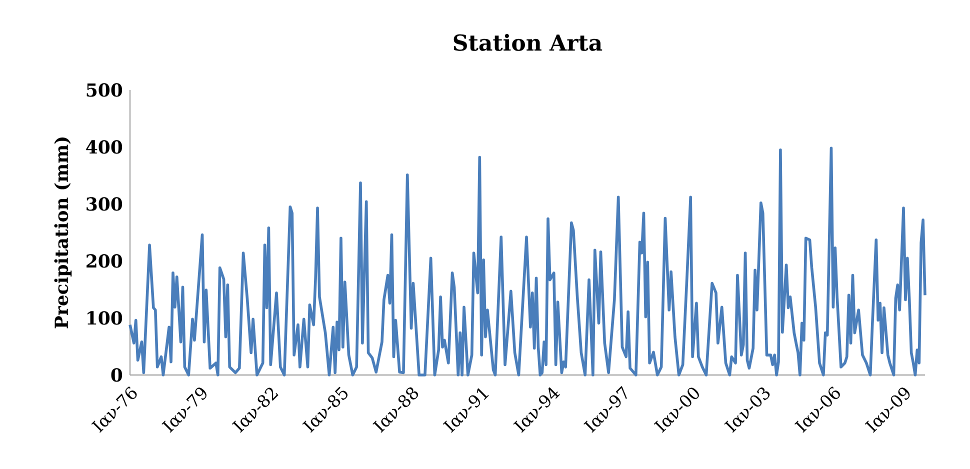  I want to click on y-tick-label: 500, so click(104, 90).